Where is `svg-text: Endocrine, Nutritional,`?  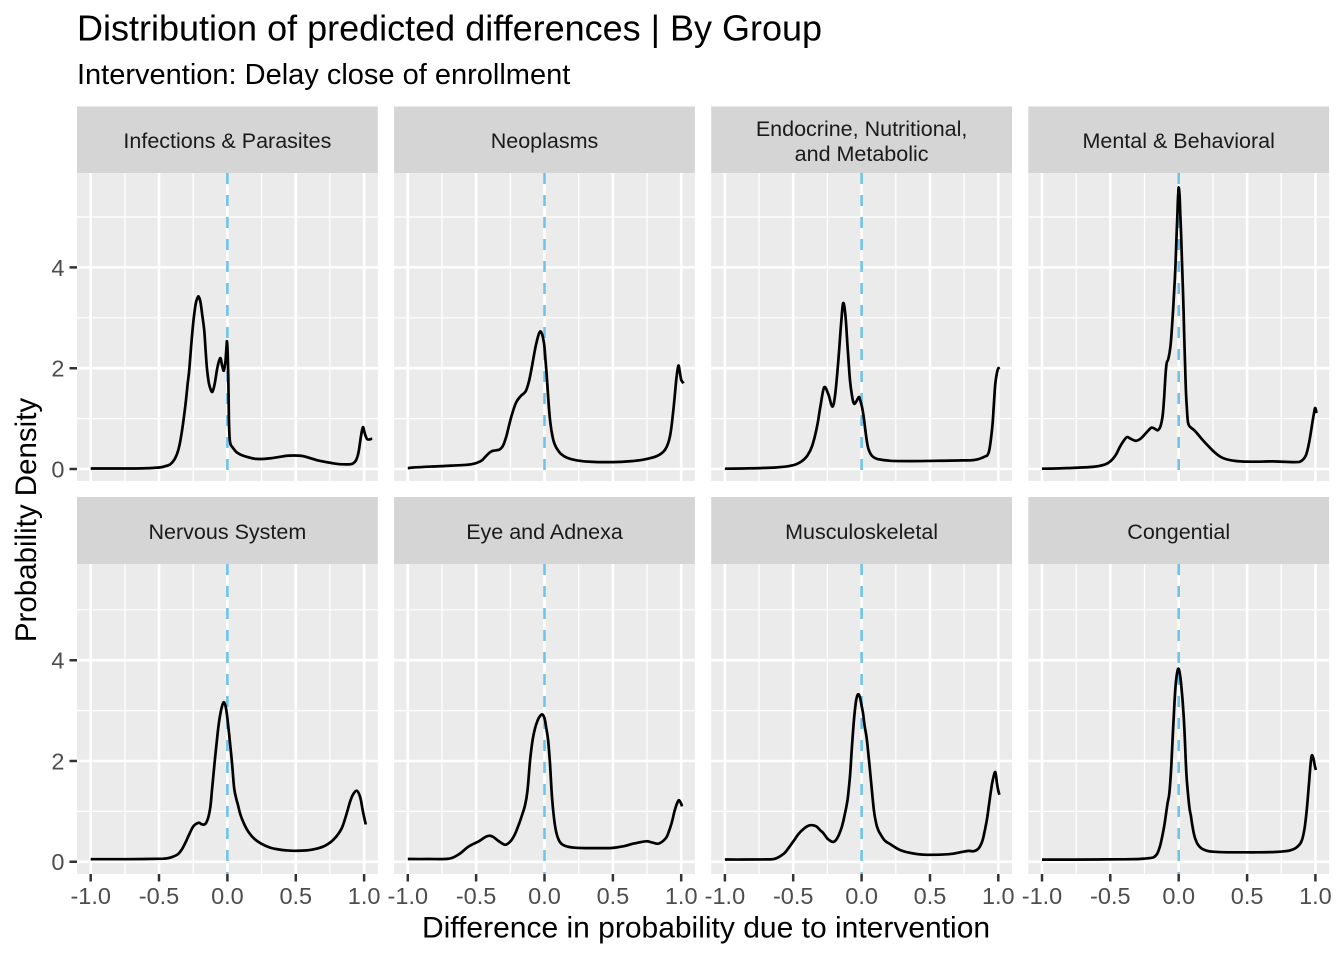 svg-text: Endocrine, Nutritional, is located at coordinates (862, 129).